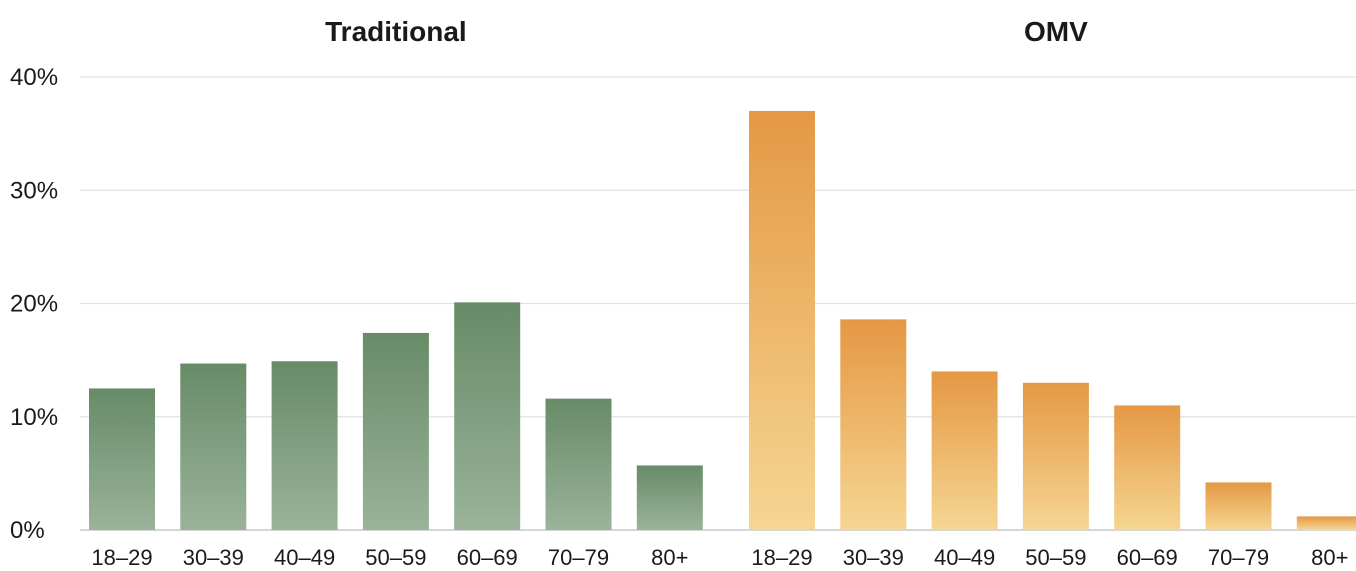 This screenshot has height=571, width=1356. I want to click on bar-omv-50–59, so click(1055, 456).